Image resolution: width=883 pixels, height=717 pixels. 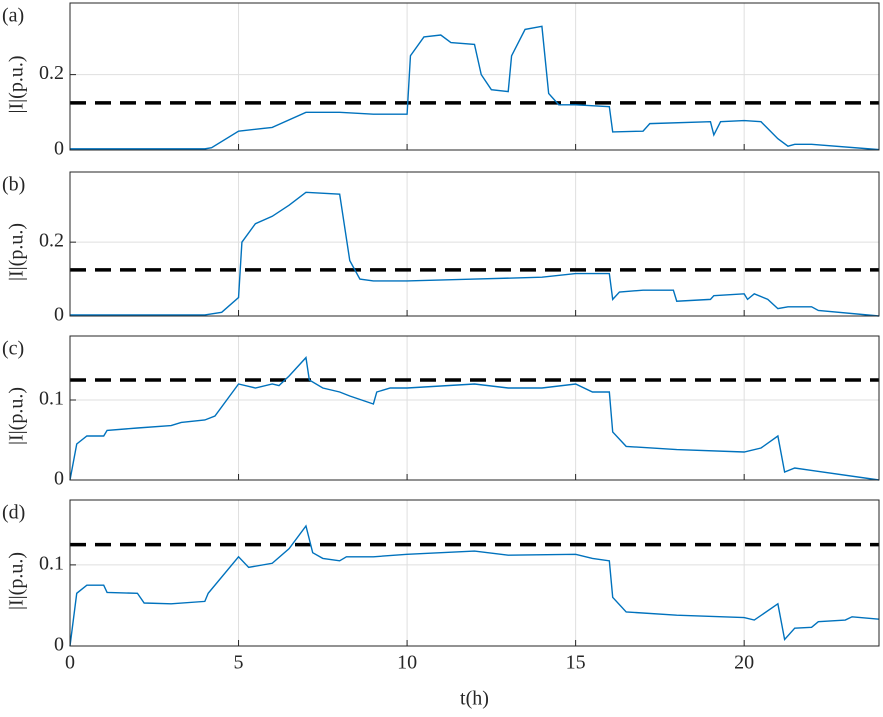 I want to click on panel-label: (b), so click(x=13, y=185).